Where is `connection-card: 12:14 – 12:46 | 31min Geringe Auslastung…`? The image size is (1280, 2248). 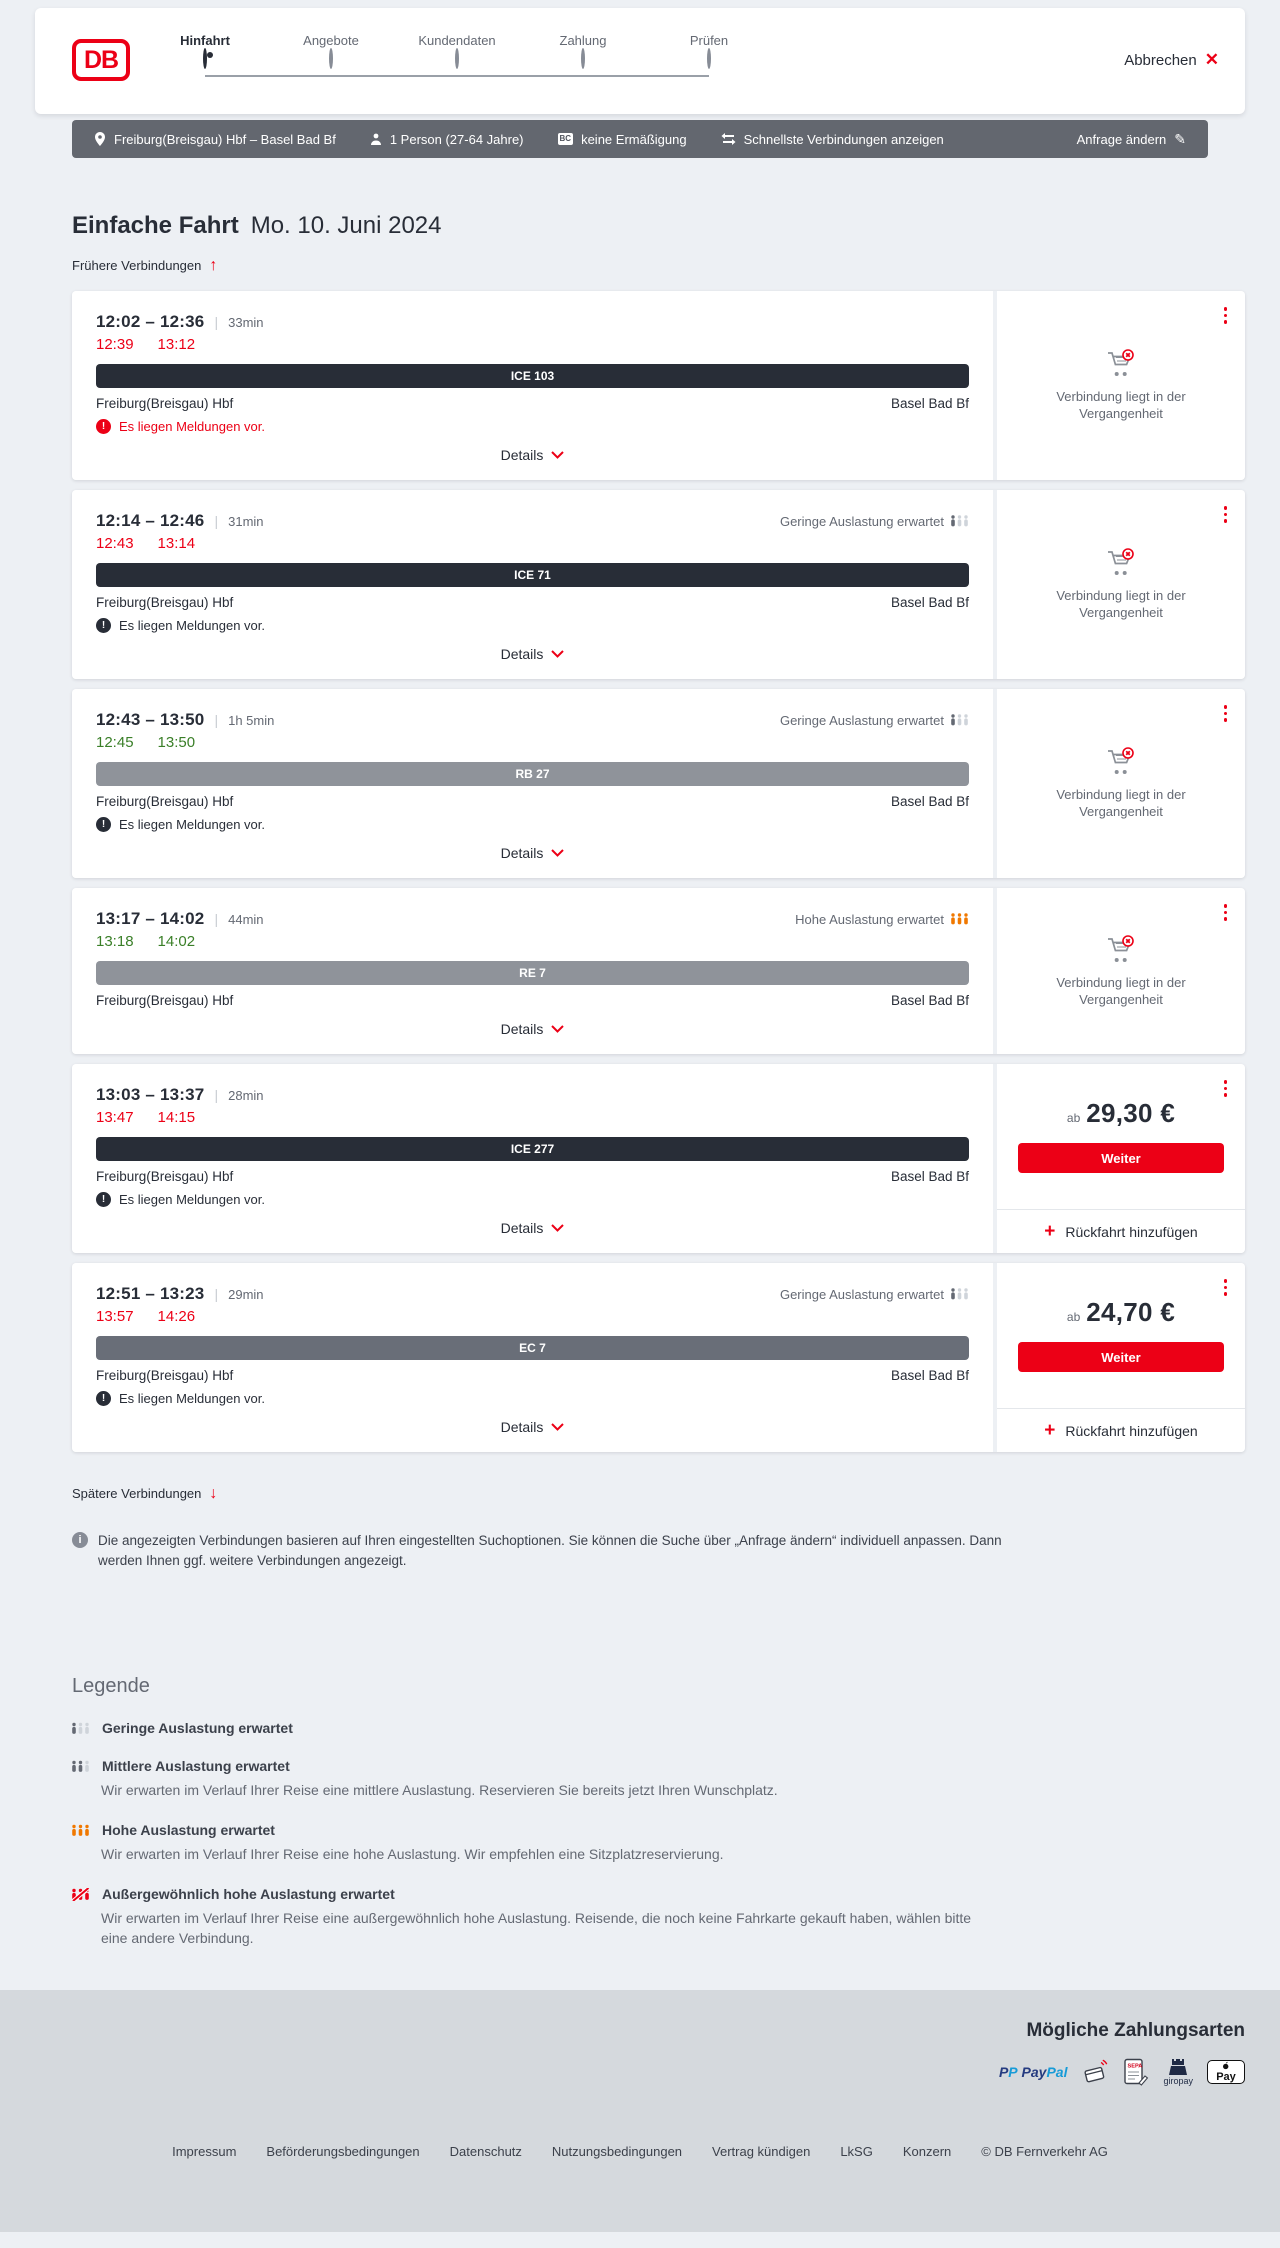 connection-card: 12:14 – 12:46 | 31min Geringe Auslastung… is located at coordinates (658, 584).